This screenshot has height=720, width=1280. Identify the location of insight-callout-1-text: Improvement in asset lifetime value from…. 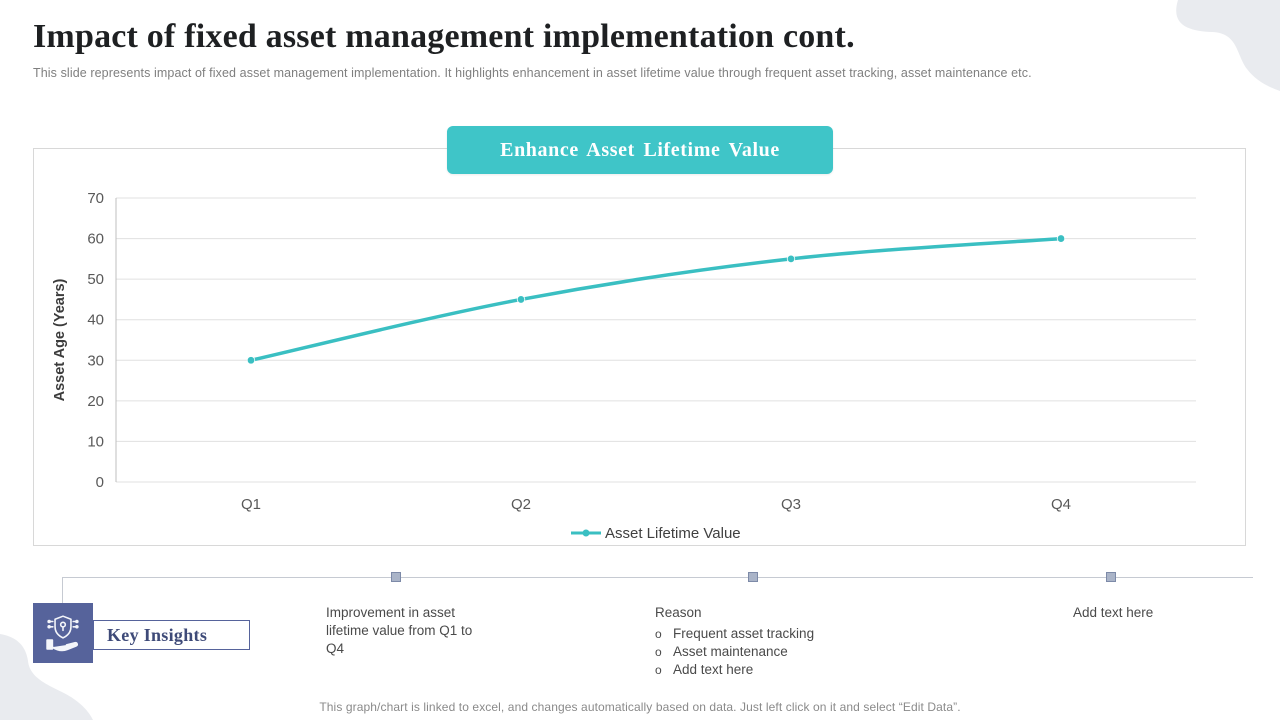
(399, 630).